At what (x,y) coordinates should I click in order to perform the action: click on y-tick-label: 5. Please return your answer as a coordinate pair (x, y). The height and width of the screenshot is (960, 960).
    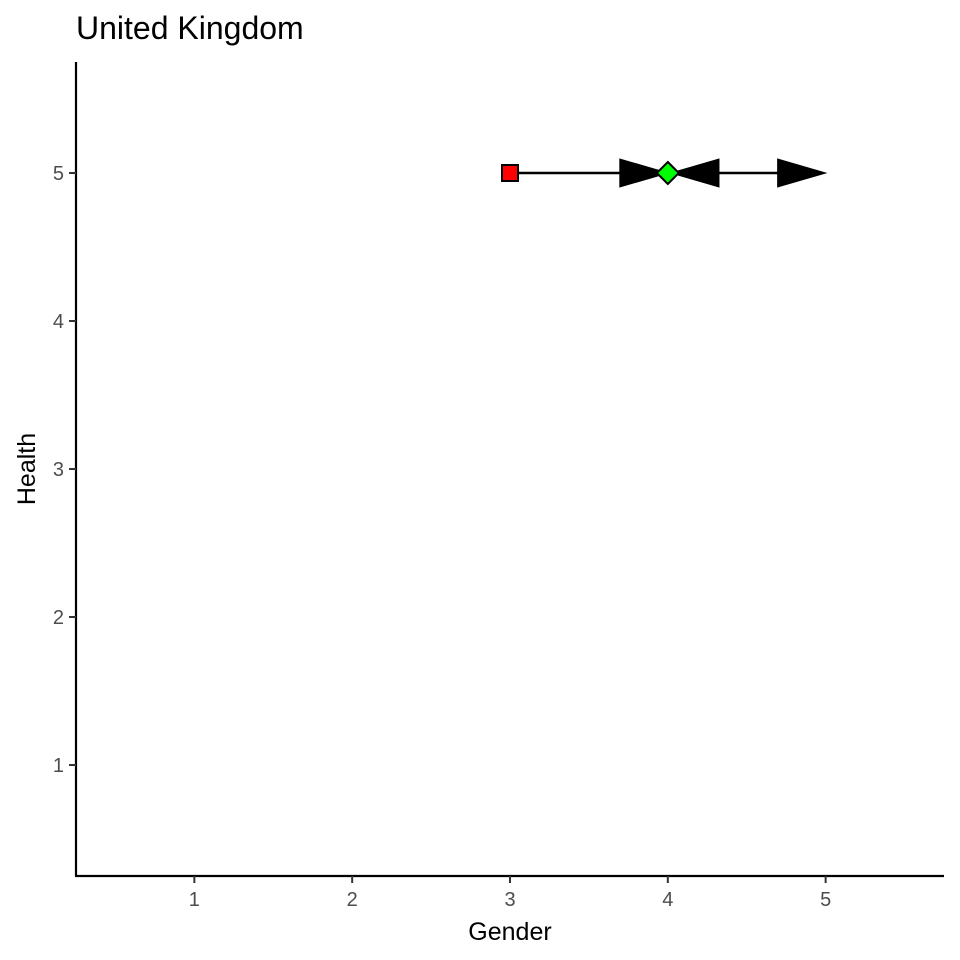
    Looking at the image, I should click on (58, 174).